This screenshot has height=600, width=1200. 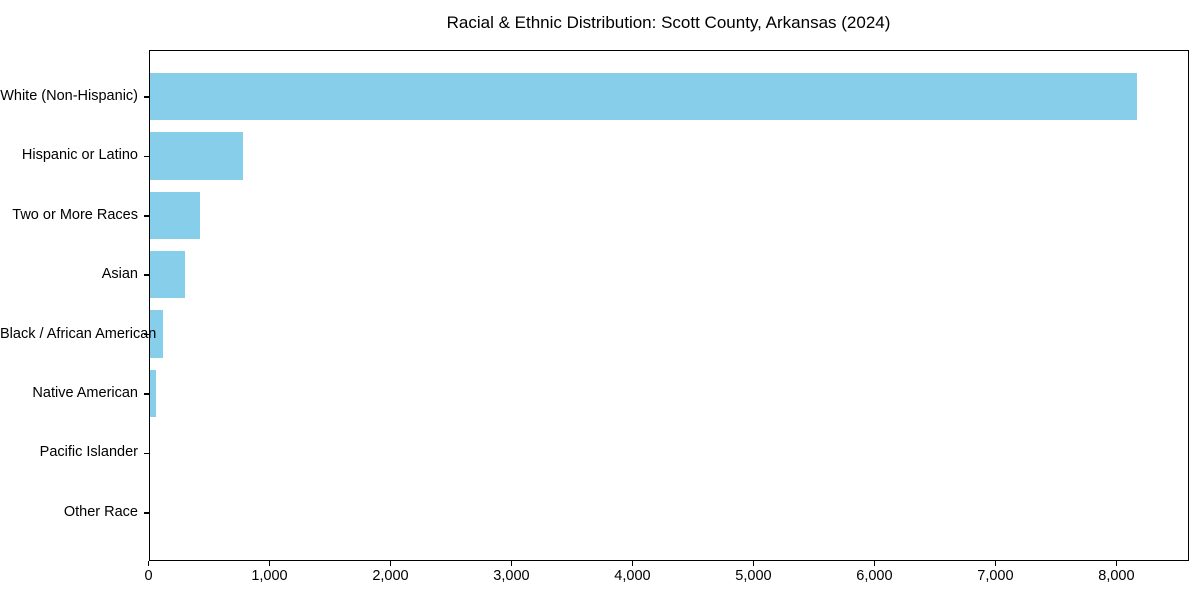 I want to click on y-tick-label: Hispanic or Latino, so click(x=79, y=155).